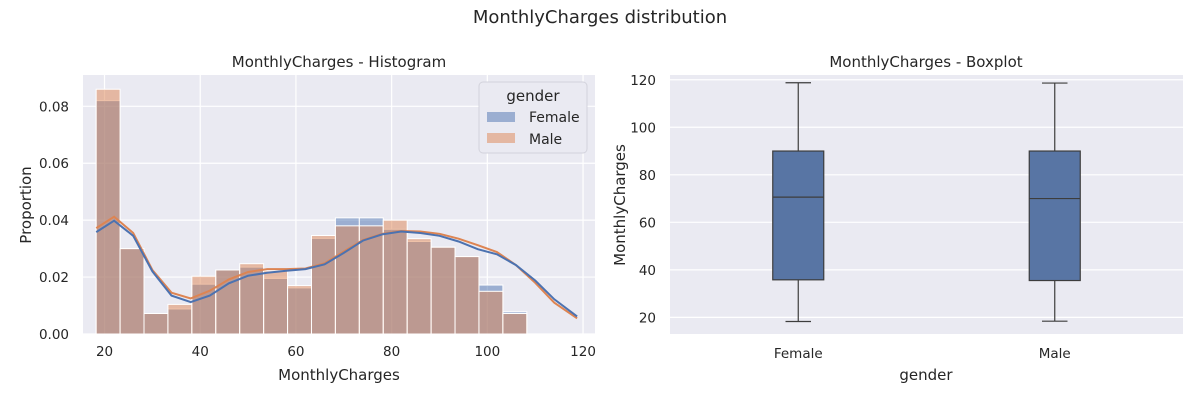 This screenshot has height=400, width=1200. Describe the element at coordinates (647, 223) in the screenshot. I see `boxplot-y-tick-label: 60` at that location.